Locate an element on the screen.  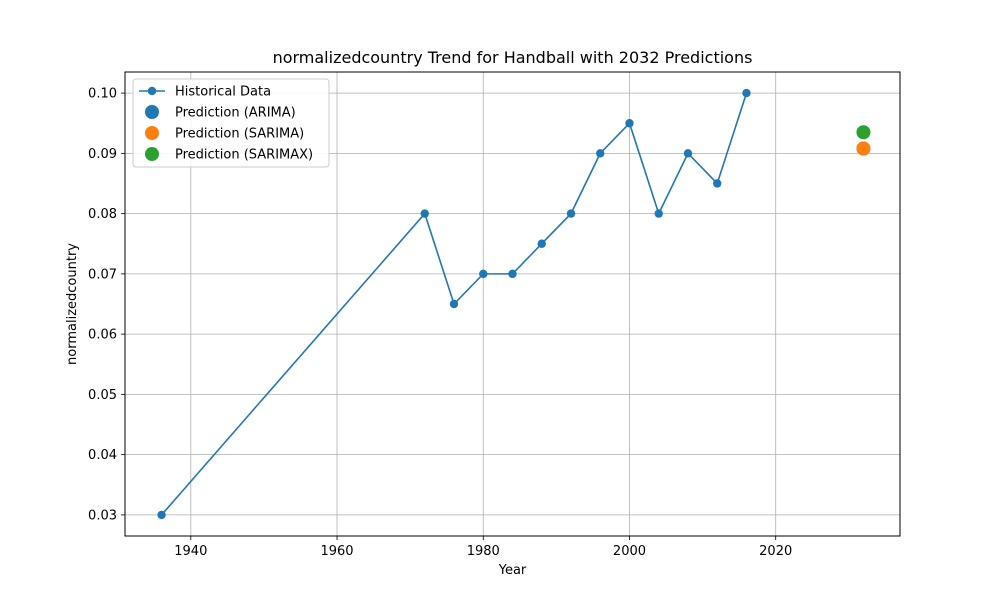
y-tick-label: 0.07 is located at coordinates (102, 274).